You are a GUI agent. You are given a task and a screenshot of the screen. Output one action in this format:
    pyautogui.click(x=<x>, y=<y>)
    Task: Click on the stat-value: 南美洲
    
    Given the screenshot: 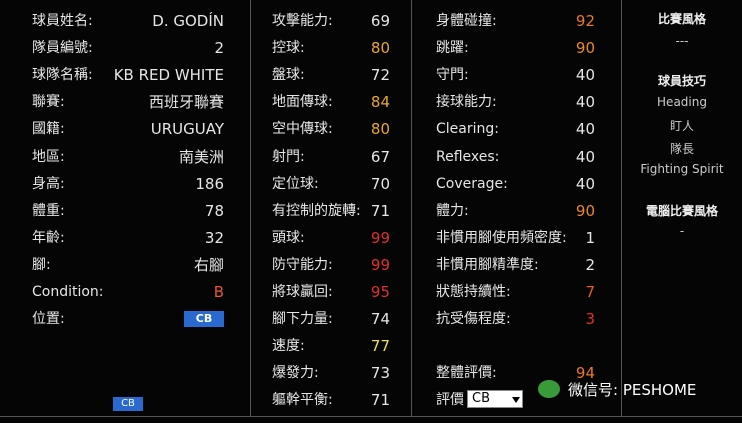 What is the action you would take?
    pyautogui.click(x=201, y=156)
    